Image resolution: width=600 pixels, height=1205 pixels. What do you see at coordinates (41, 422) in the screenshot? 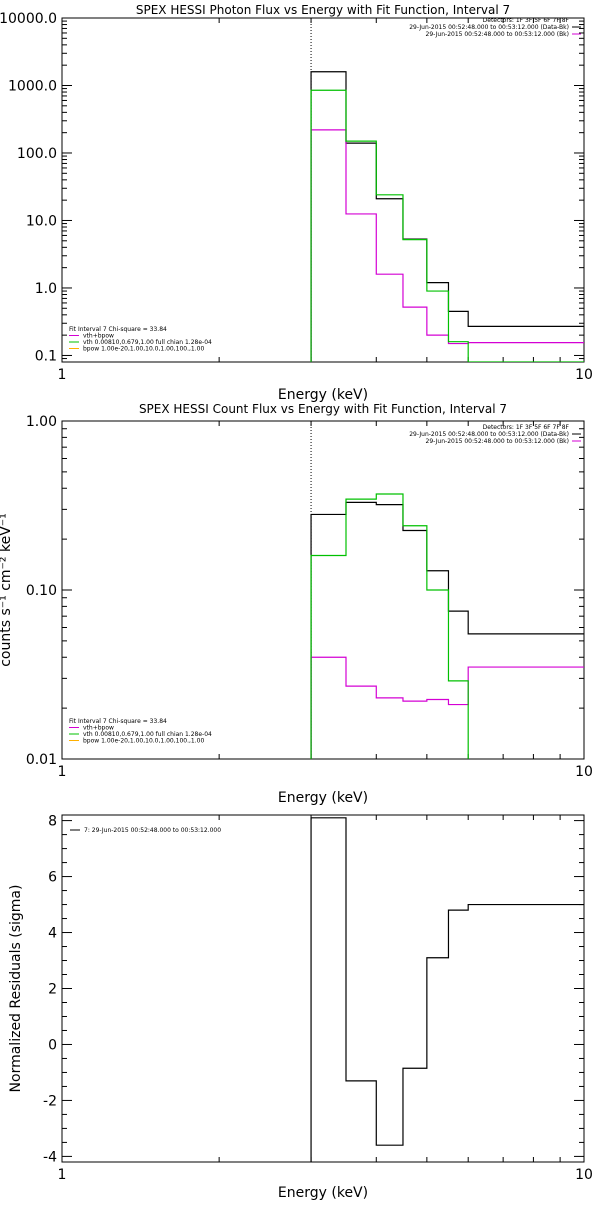
I see `y-tick-label: 1.00` at bounding box center [41, 422].